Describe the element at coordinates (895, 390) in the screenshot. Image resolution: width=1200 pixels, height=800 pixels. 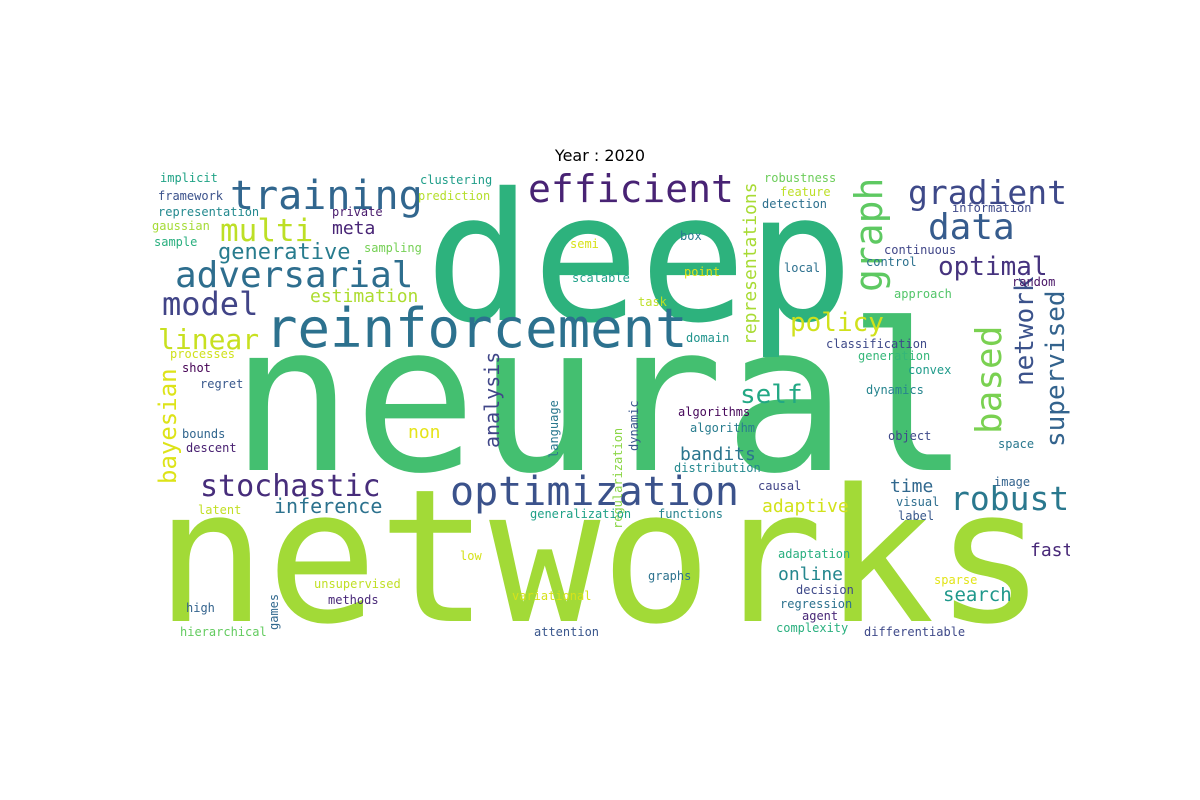
I see `word-dynamics: dynamics` at that location.